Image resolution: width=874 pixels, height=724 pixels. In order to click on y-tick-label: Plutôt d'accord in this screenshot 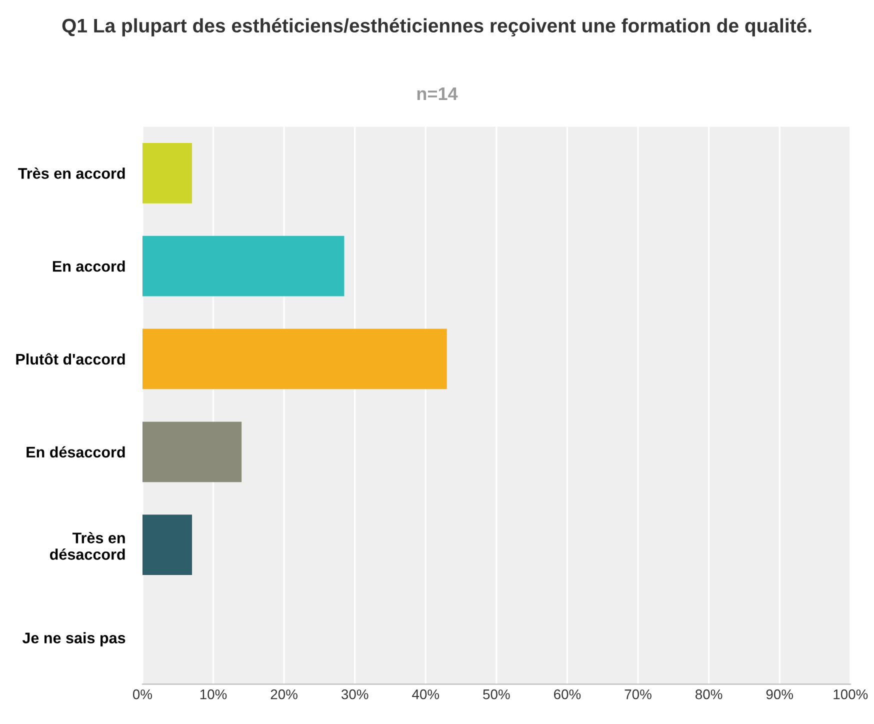, I will do `click(70, 359)`.